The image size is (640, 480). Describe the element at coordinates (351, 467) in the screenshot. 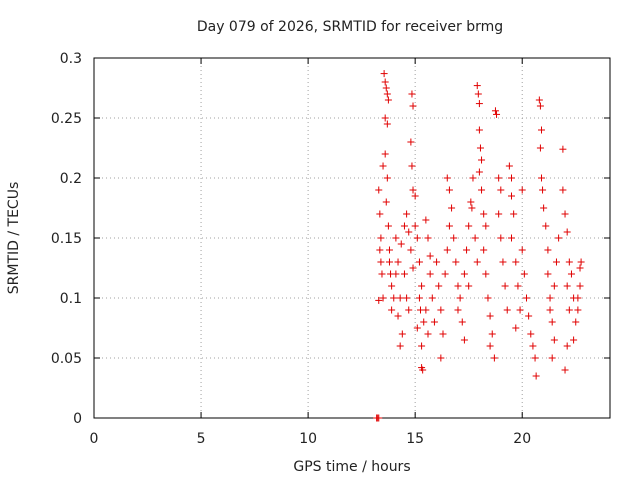

I see `x-axis-label: GPS time / hours` at that location.